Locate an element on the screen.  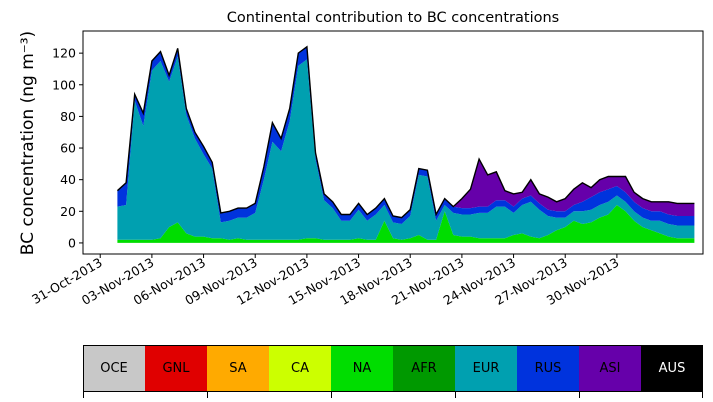
y-tick-label: 80 is located at coordinates (68, 116).